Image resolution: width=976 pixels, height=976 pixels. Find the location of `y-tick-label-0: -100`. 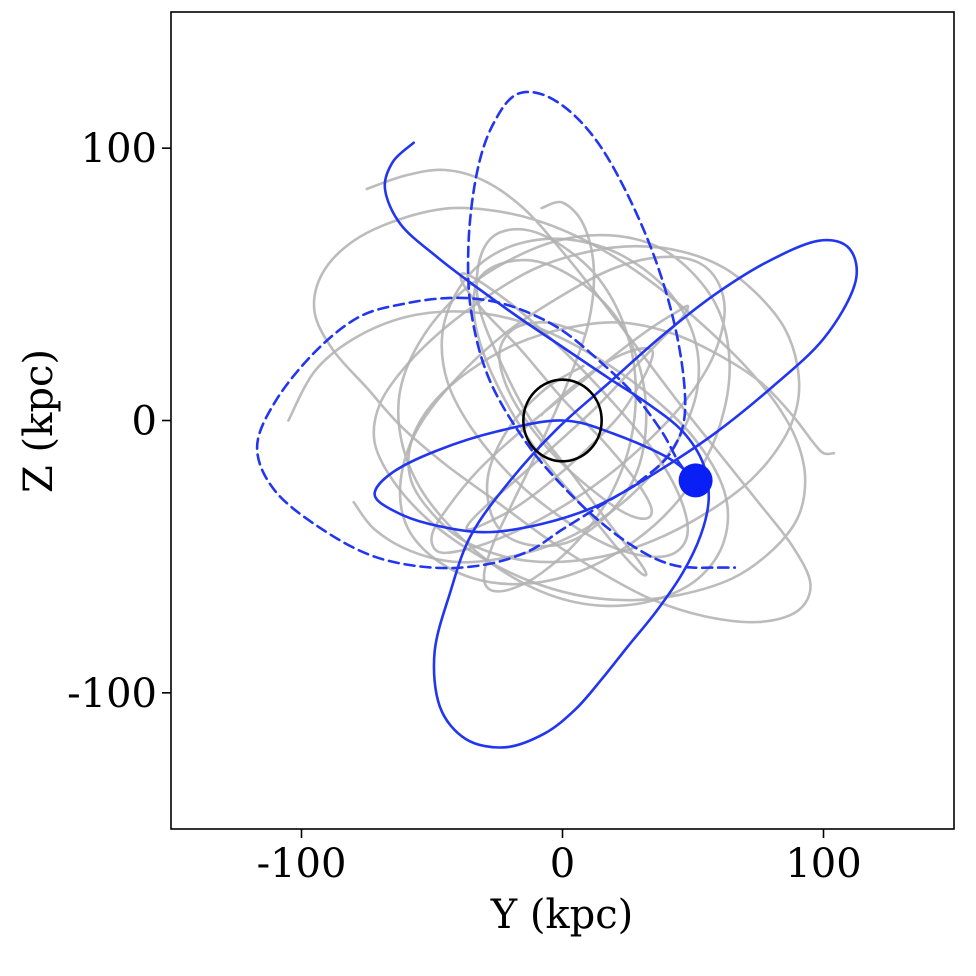

y-tick-label-0: -100 is located at coordinates (112, 694).